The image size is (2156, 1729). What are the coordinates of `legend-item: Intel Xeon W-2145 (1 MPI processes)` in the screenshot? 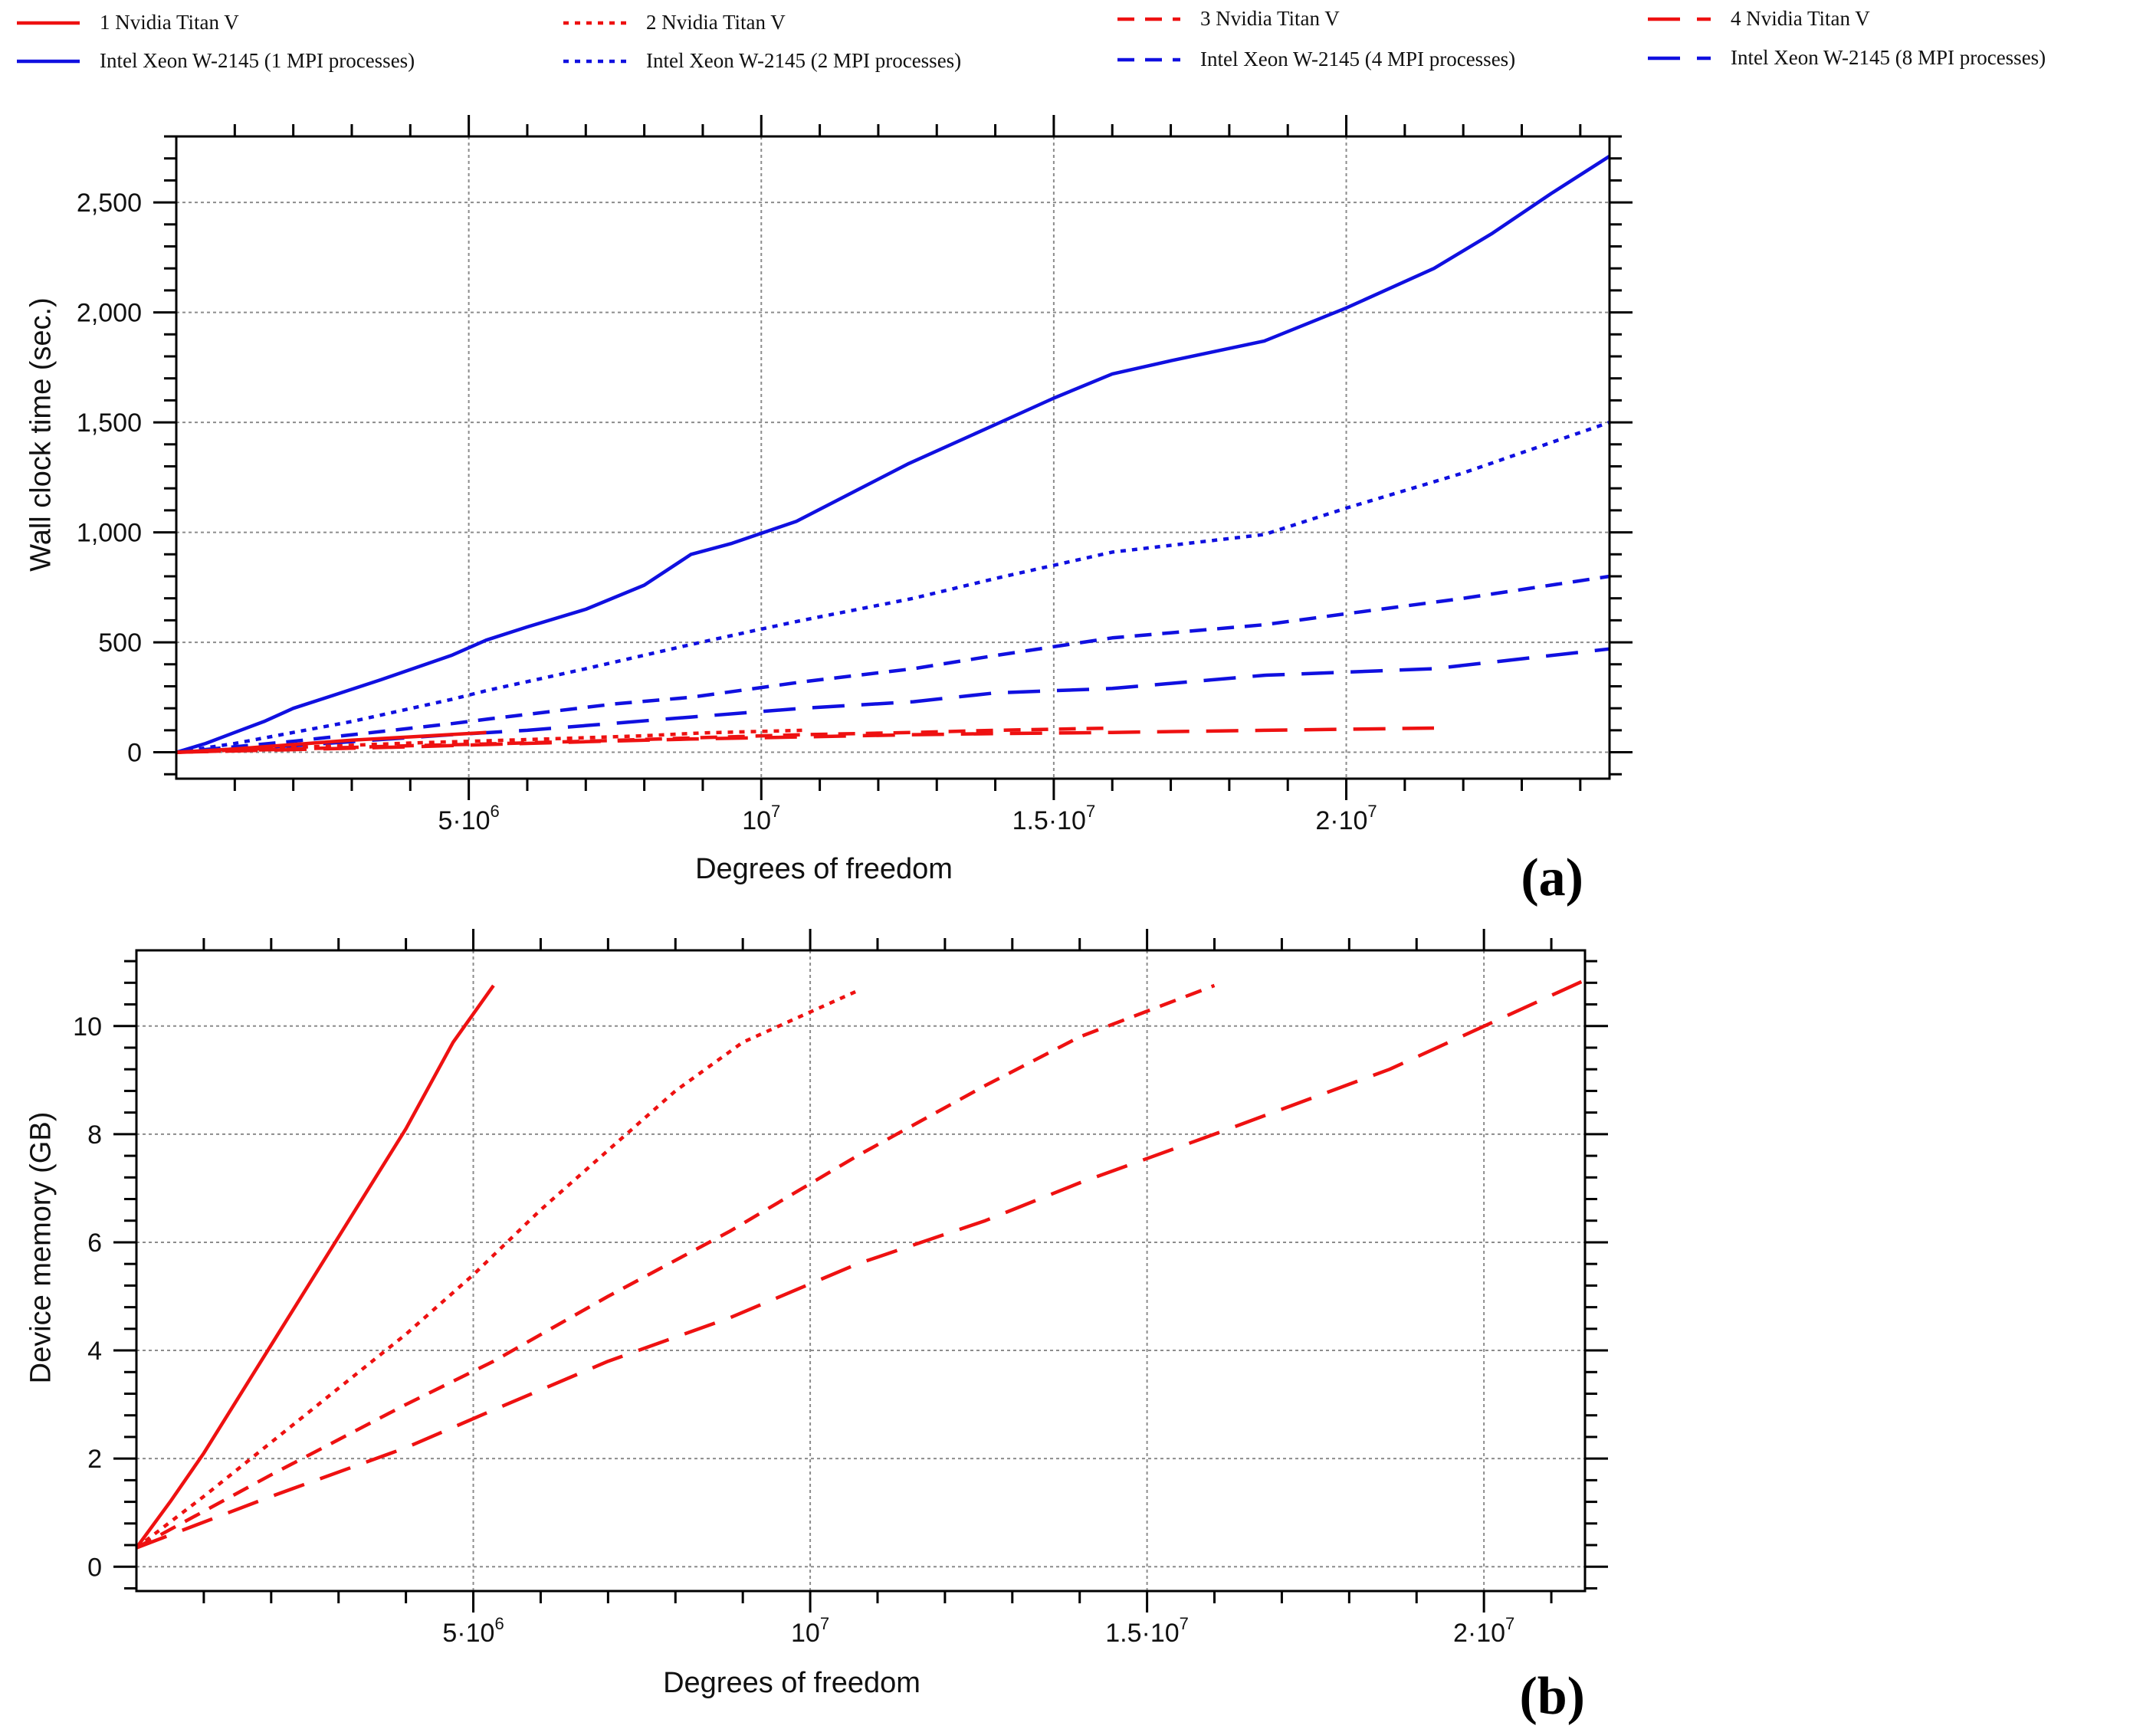 It's located at (216, 60).